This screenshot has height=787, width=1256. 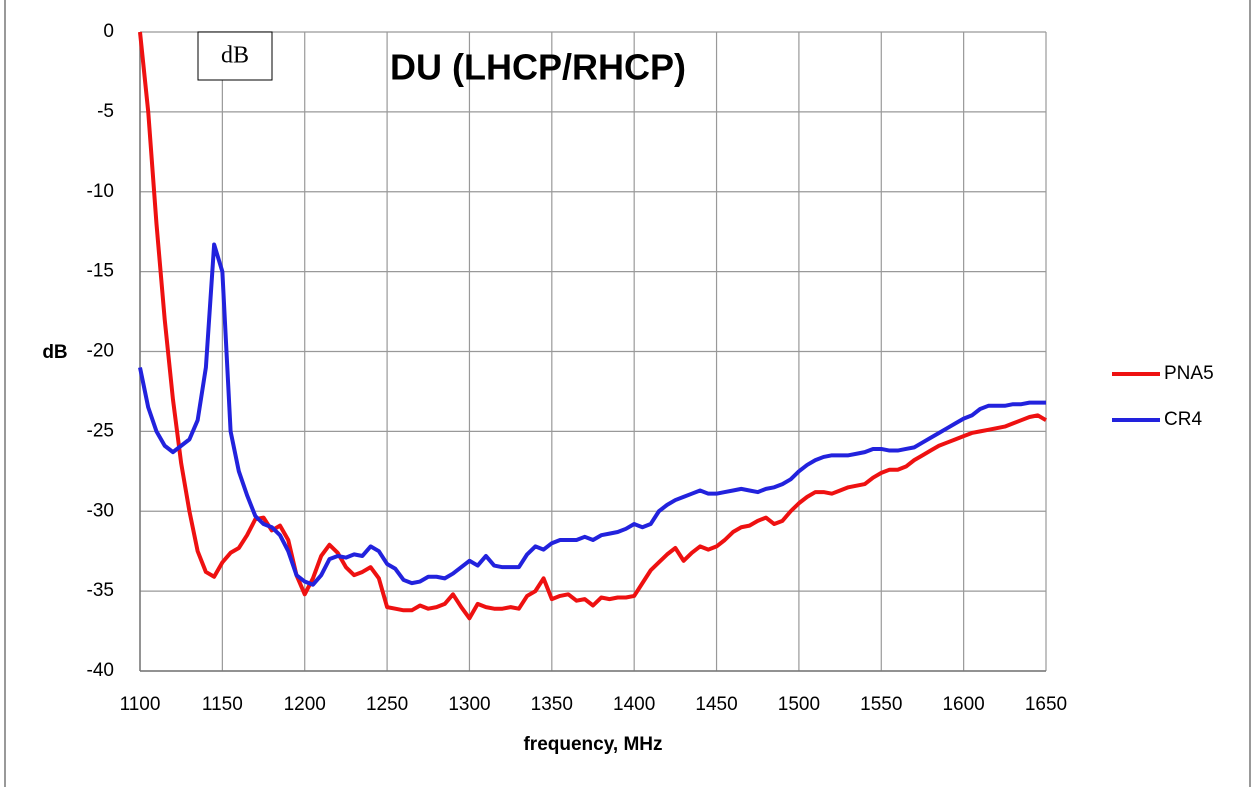 I want to click on x-tick-label: 1250, so click(x=387, y=704).